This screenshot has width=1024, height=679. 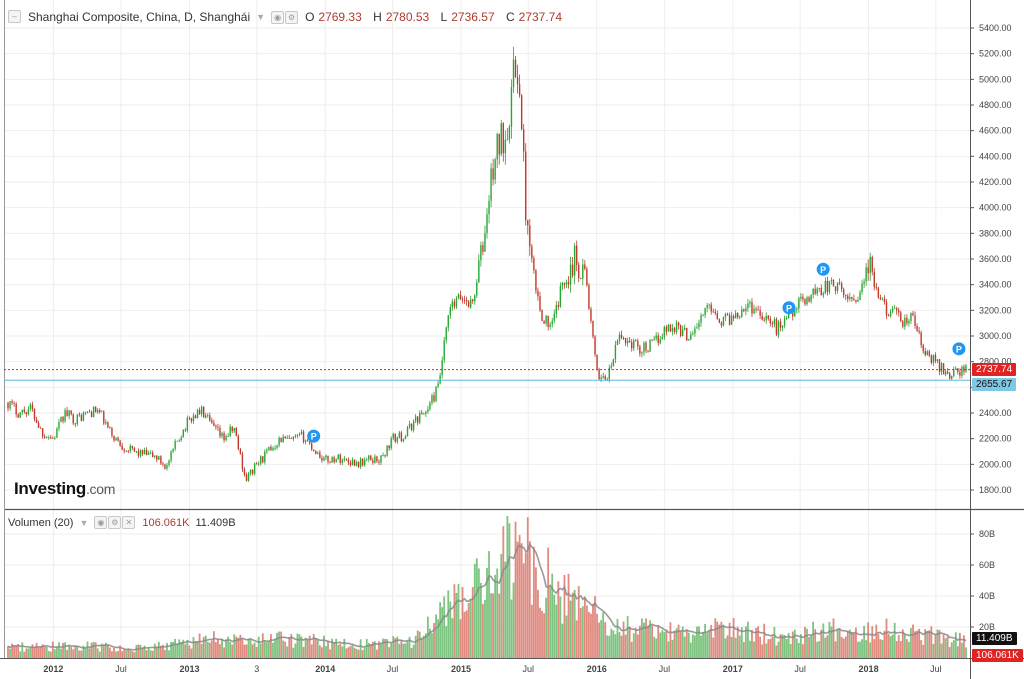 What do you see at coordinates (101, 522) in the screenshot?
I see `volume-eye-icon: ◉` at bounding box center [101, 522].